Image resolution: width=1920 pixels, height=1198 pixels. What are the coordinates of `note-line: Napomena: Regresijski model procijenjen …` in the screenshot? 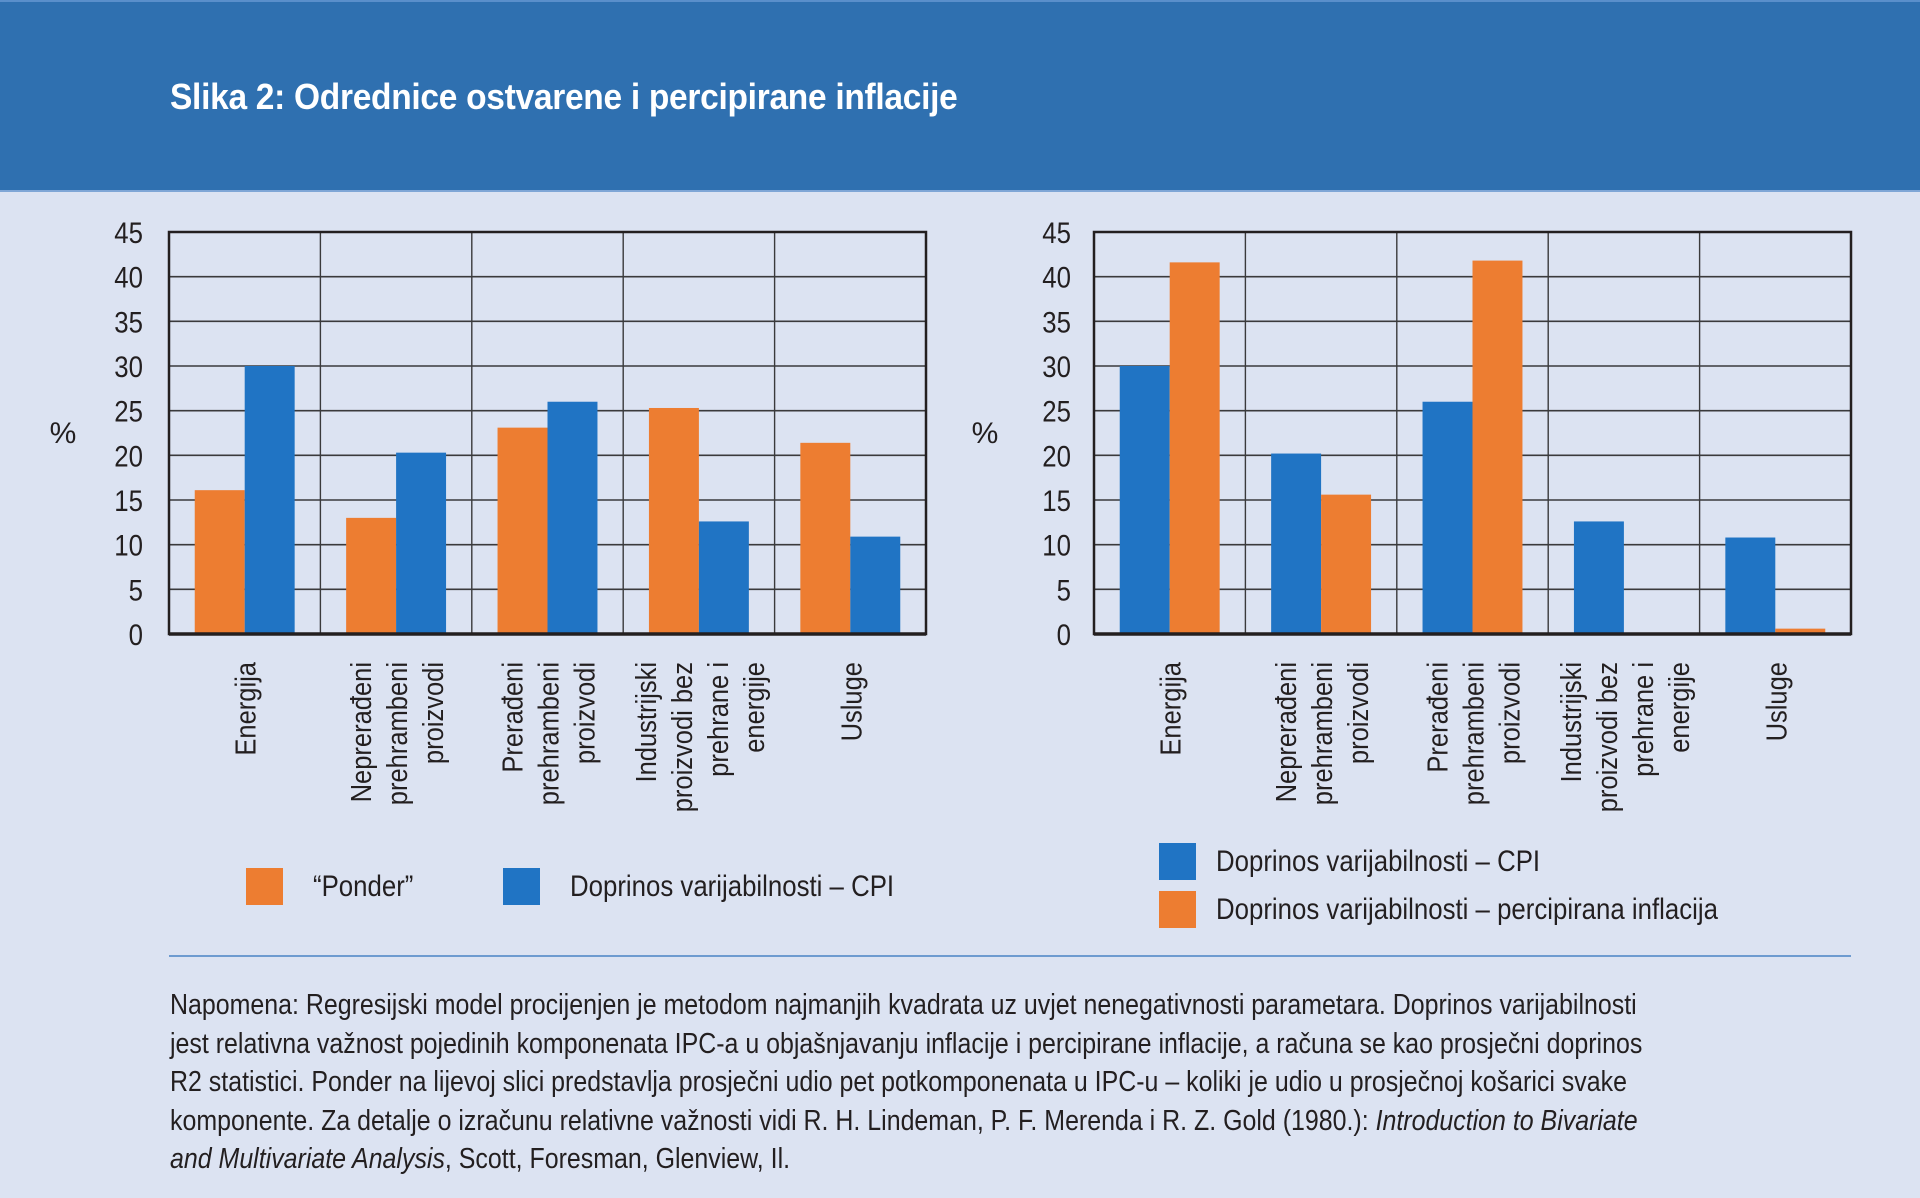 It's located at (903, 1005).